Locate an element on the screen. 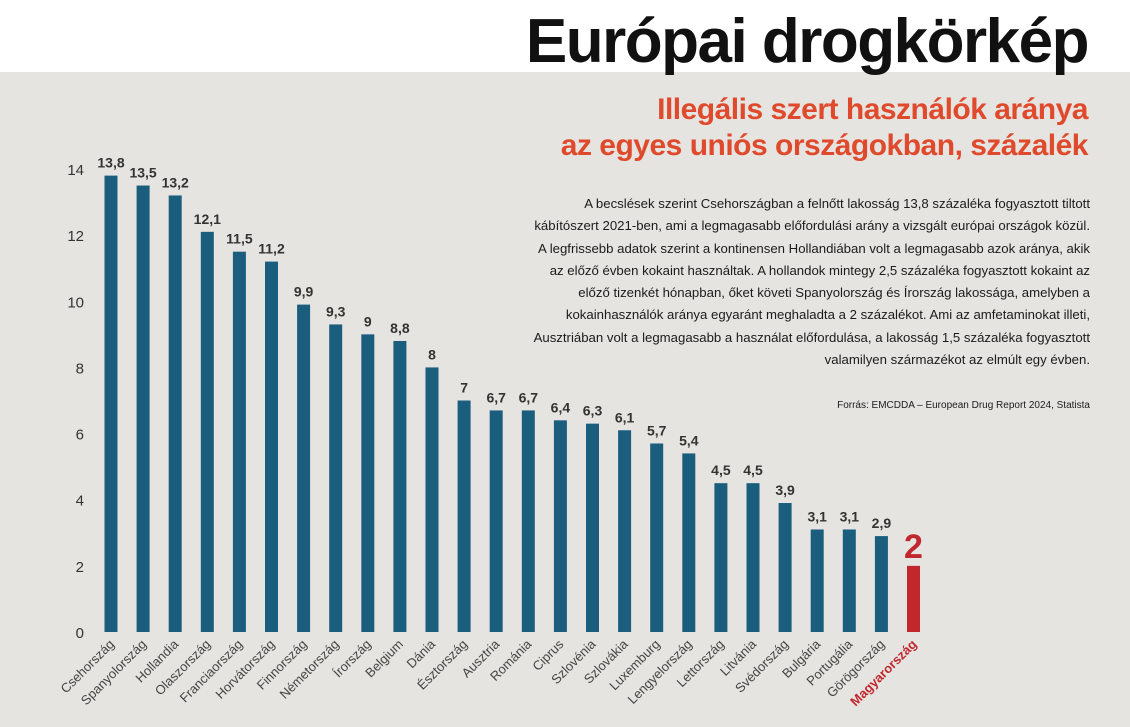  value-label: 13,2 is located at coordinates (175, 182).